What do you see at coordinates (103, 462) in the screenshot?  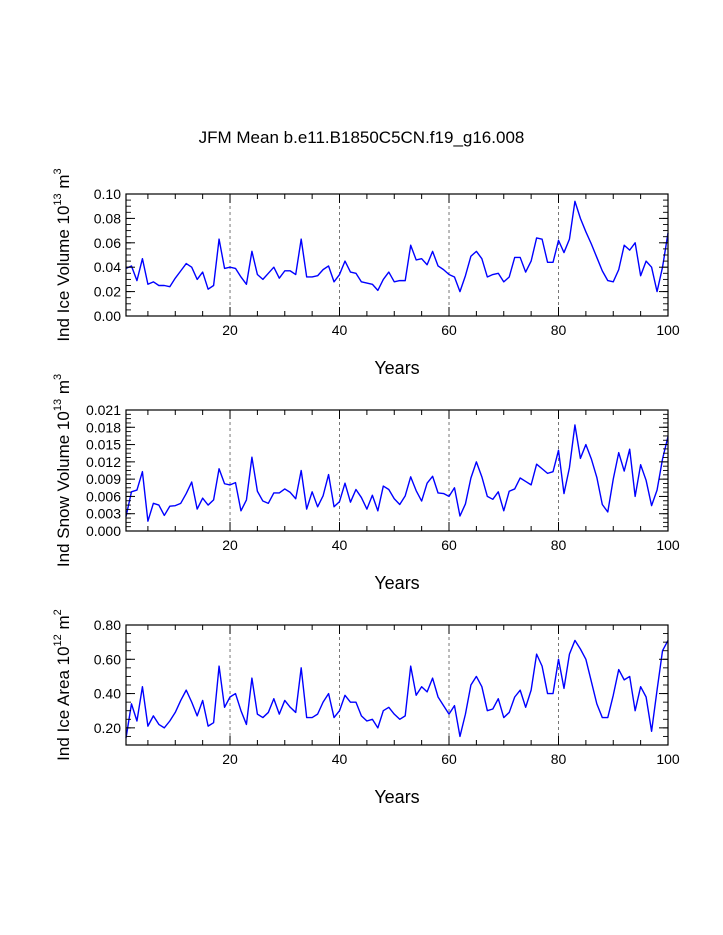 I see `y-tick-label: 0.012` at bounding box center [103, 462].